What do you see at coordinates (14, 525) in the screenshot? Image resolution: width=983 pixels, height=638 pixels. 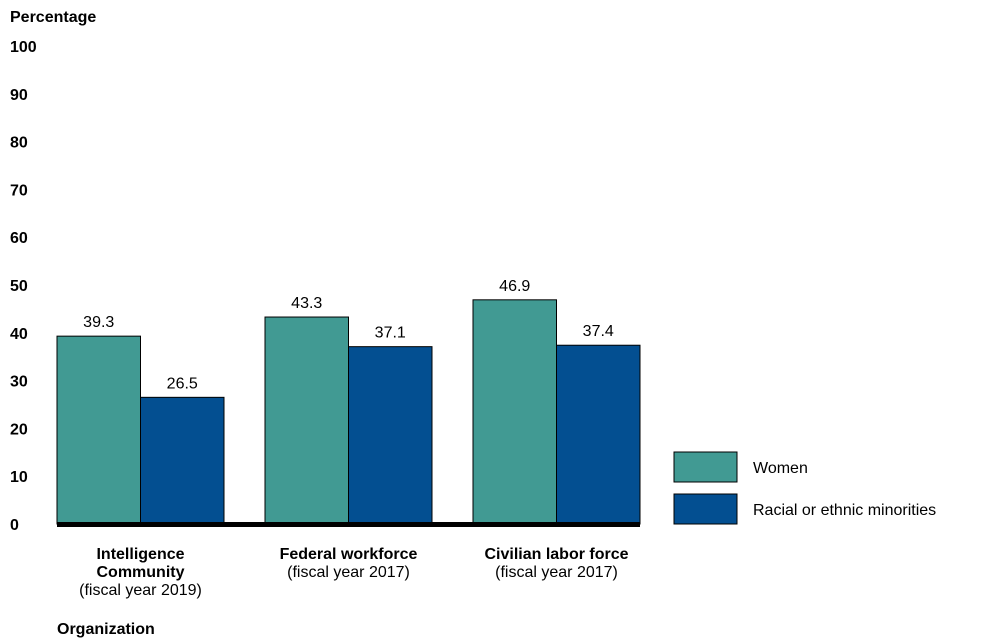 I see `y-tick-label: 0` at bounding box center [14, 525].